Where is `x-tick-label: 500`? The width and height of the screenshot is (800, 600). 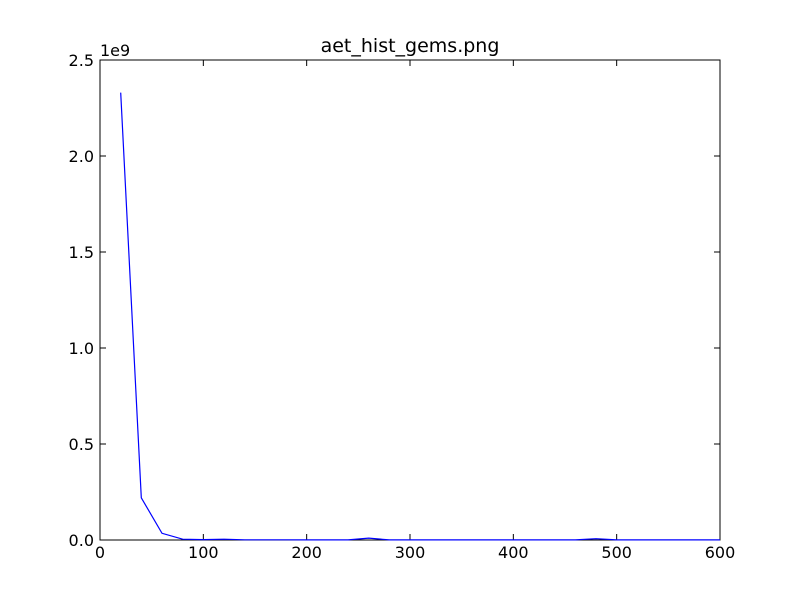
x-tick-label: 500 is located at coordinates (616, 552).